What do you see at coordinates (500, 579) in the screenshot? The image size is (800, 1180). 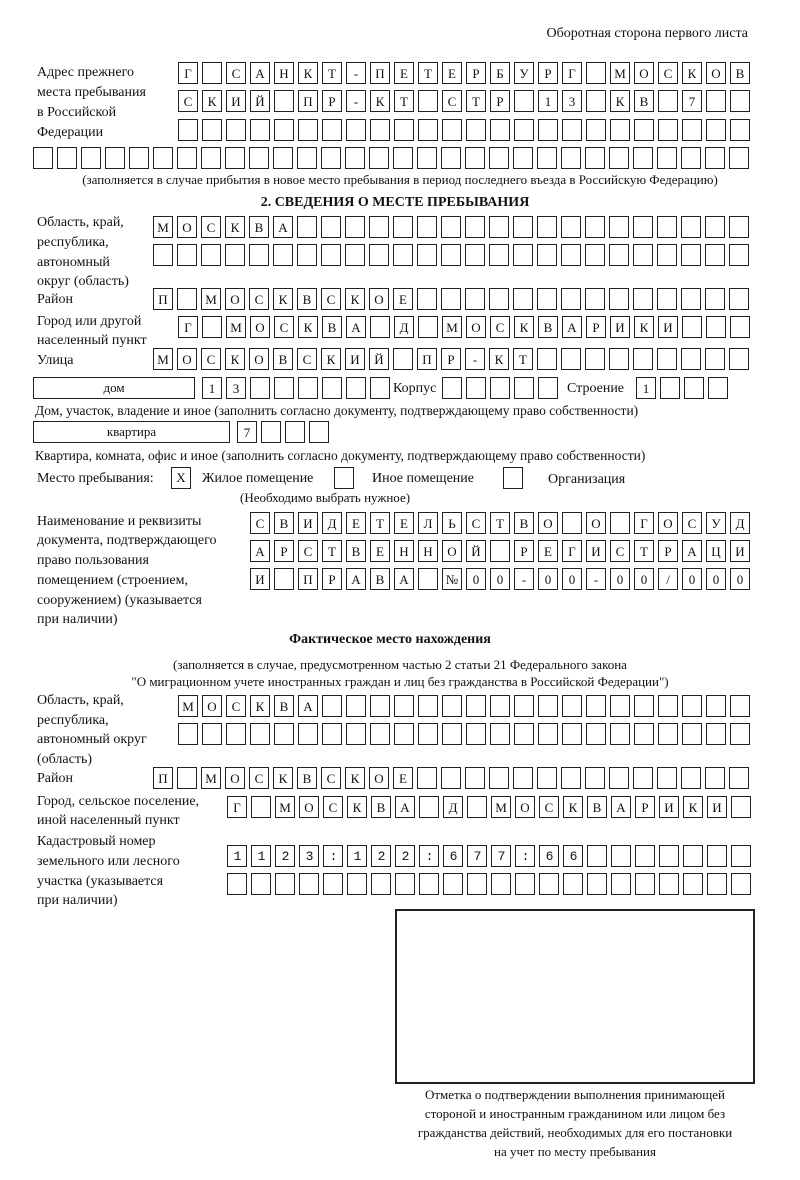 I see `char-cell: 0` at bounding box center [500, 579].